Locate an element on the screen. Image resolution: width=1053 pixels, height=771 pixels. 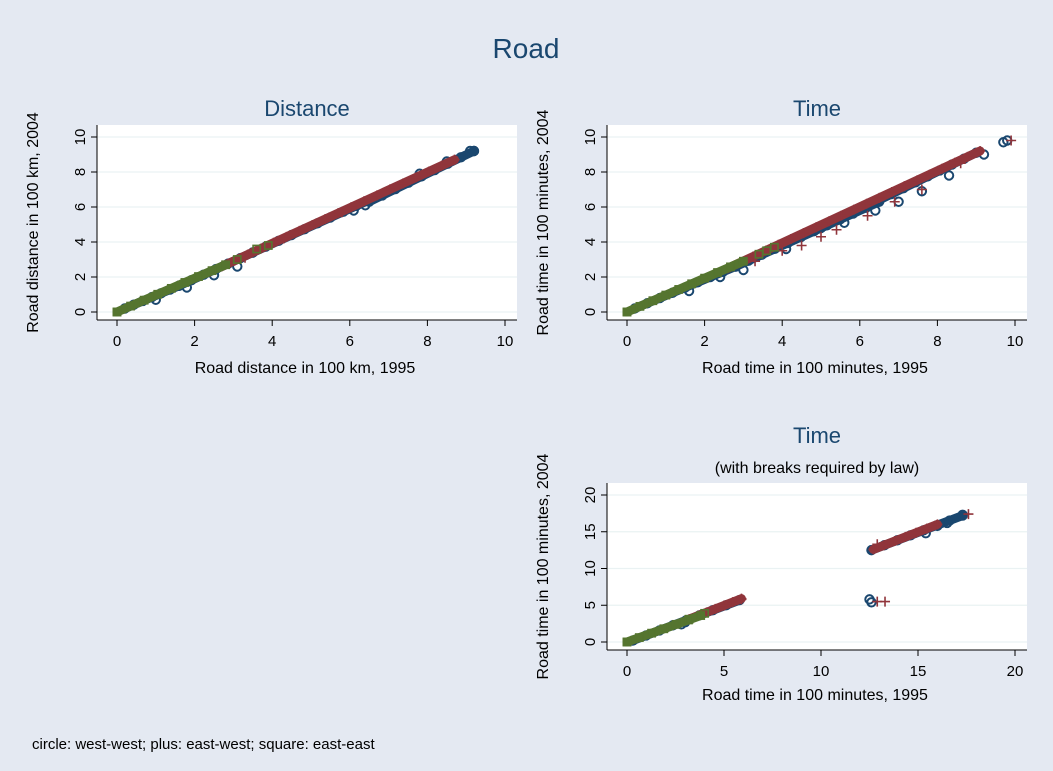
panel-1-x-tick-label-3: 6 is located at coordinates (350, 341).